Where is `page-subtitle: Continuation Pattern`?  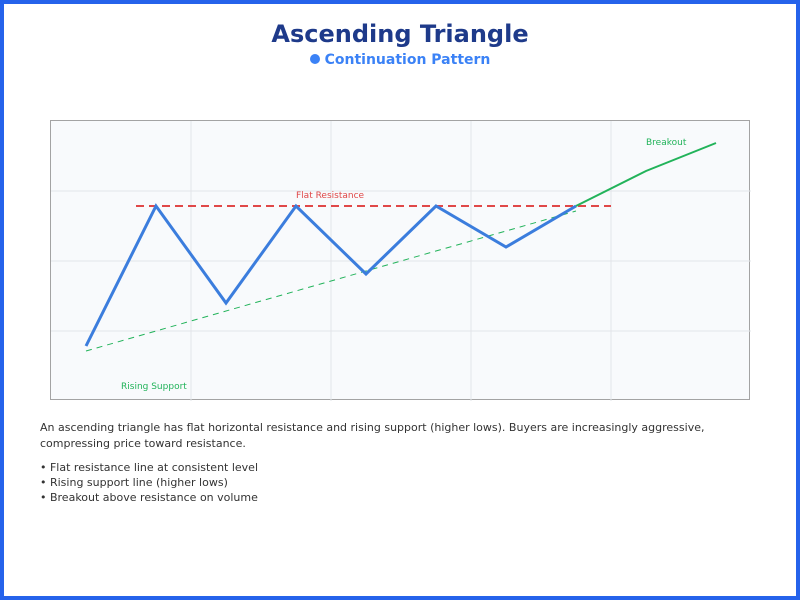 page-subtitle: Continuation Pattern is located at coordinates (400, 60).